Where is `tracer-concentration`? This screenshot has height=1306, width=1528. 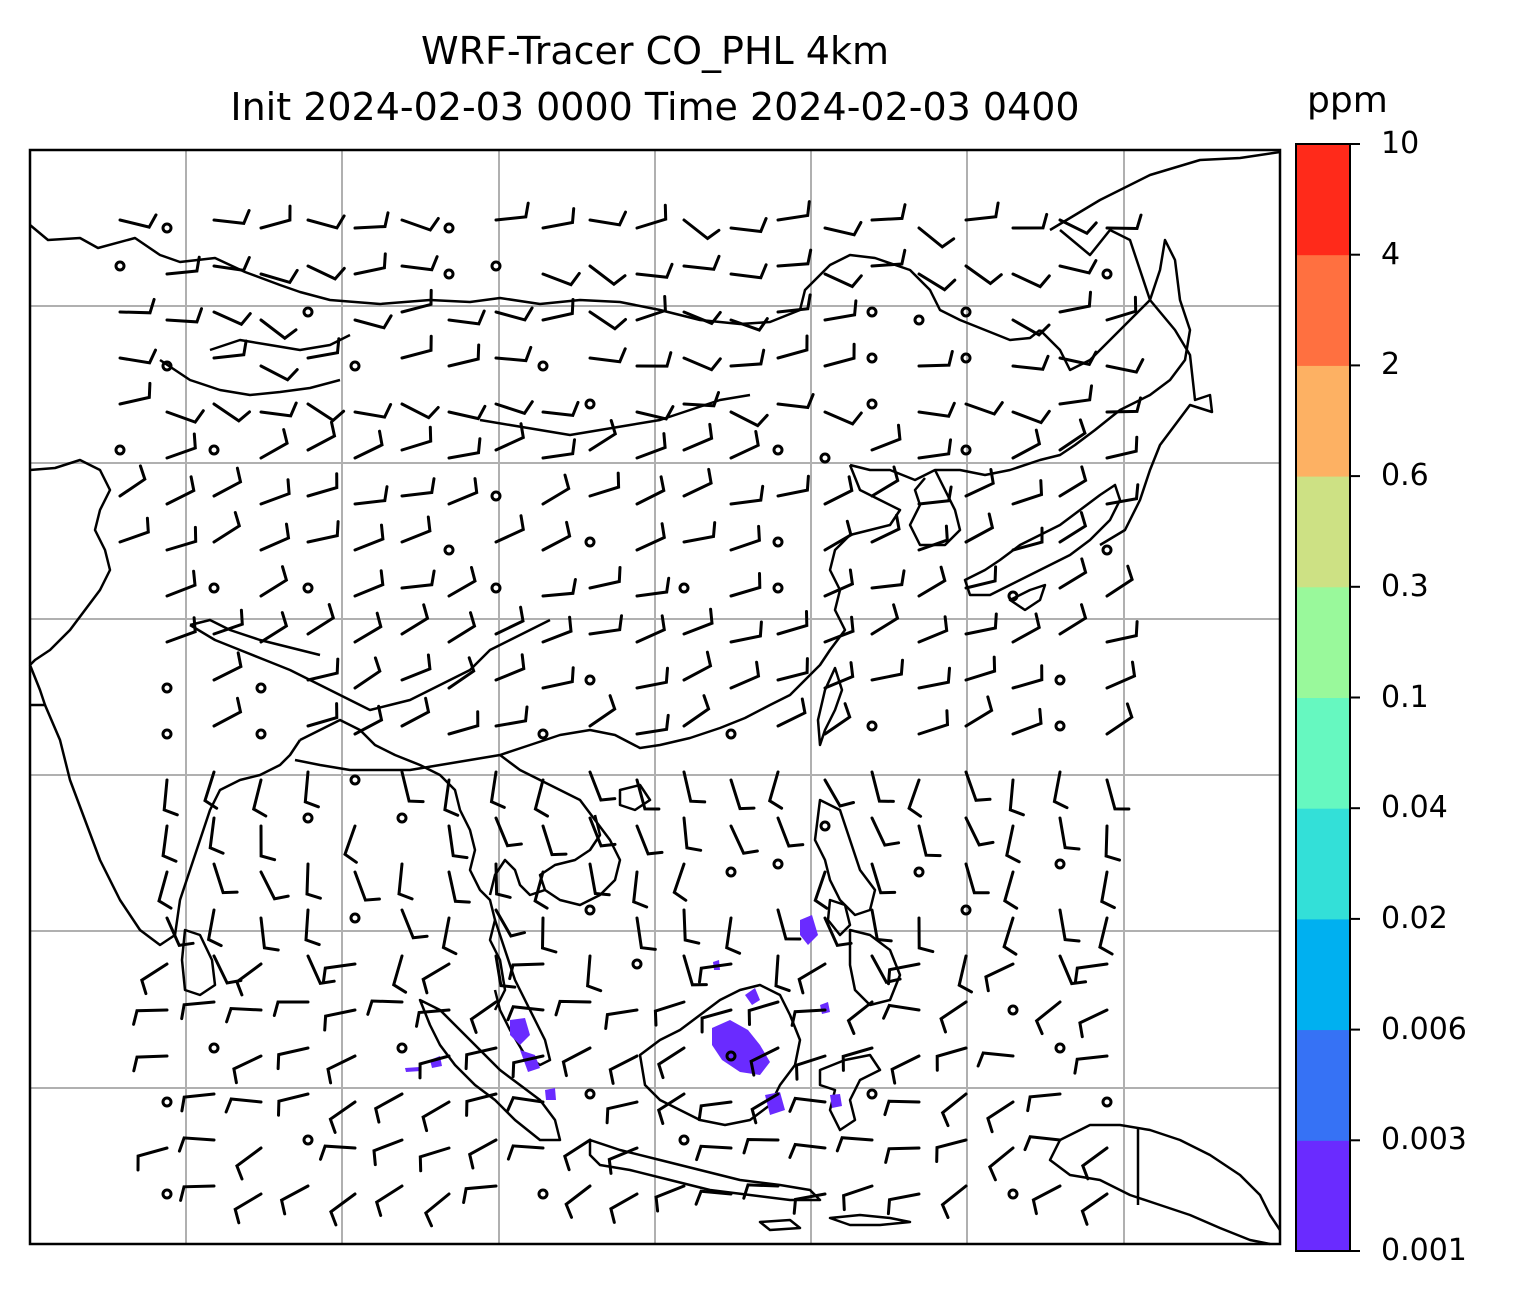
tracer-concentration is located at coordinates (623, 1015).